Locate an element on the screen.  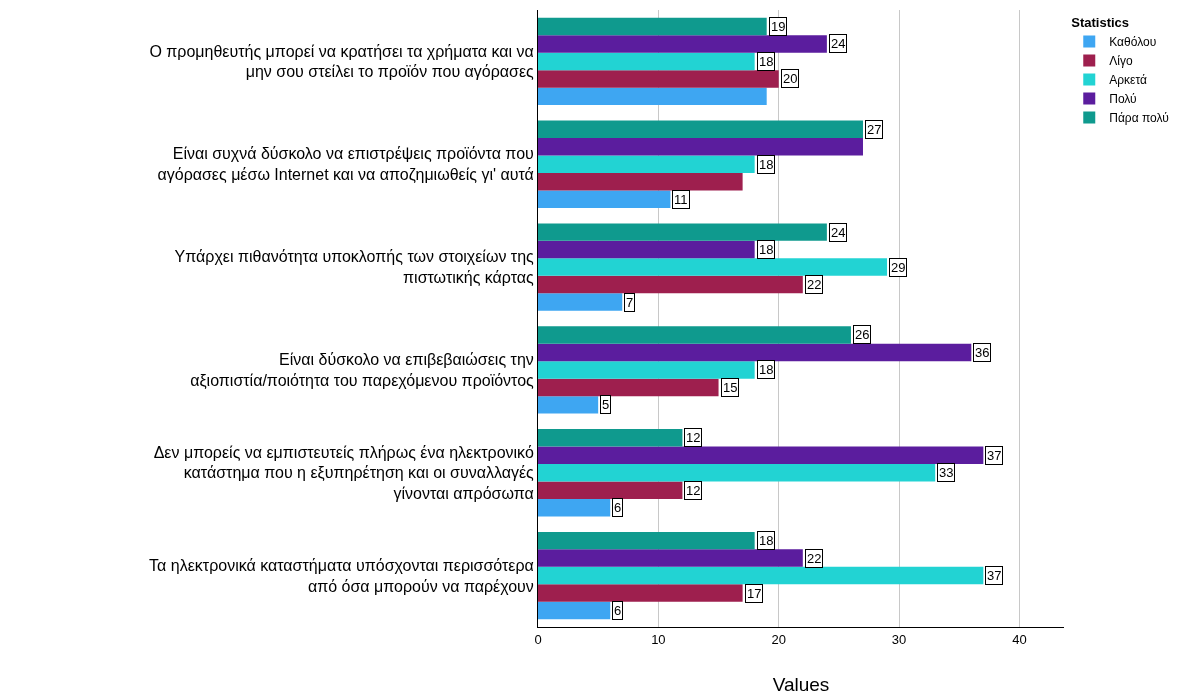
y-tick-label: Υπάρχει πιθανότητα υποκλοπής των στοιχείων της πιστωτικής κάρτας is located at coordinates (354, 267).